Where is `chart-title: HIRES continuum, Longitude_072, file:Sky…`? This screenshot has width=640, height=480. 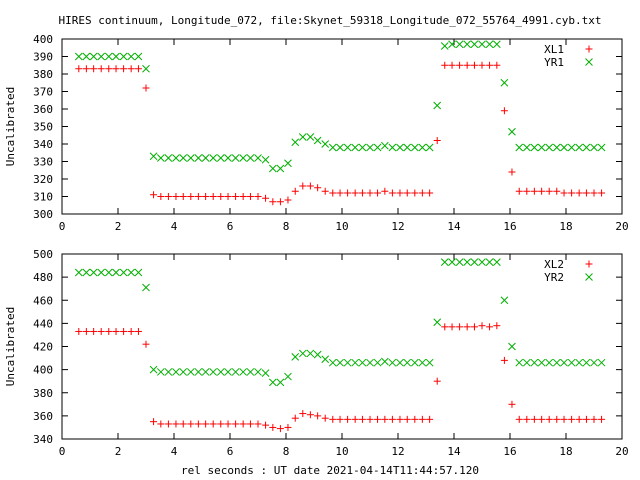 chart-title: HIRES continuum, Longitude_072, file:Sky… is located at coordinates (329, 20).